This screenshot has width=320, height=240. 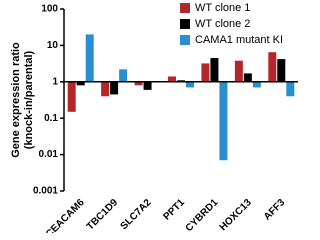 I want to click on x-tick-label: HOXC13, so click(x=236, y=215).